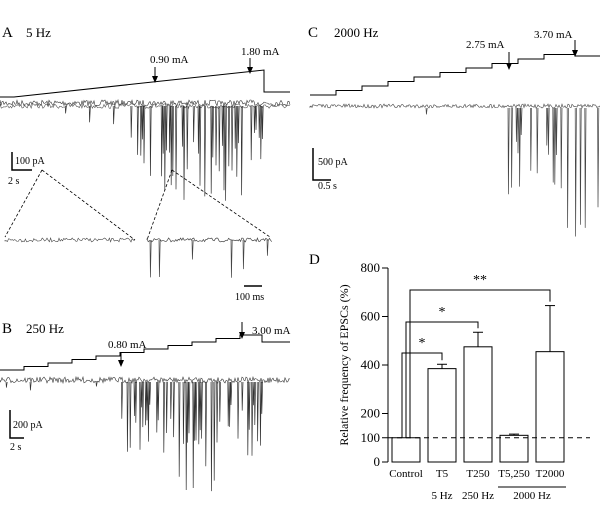 The image size is (600, 508). What do you see at coordinates (16, 447) in the screenshot?
I see `panel-b-scale-time: 2 s` at bounding box center [16, 447].